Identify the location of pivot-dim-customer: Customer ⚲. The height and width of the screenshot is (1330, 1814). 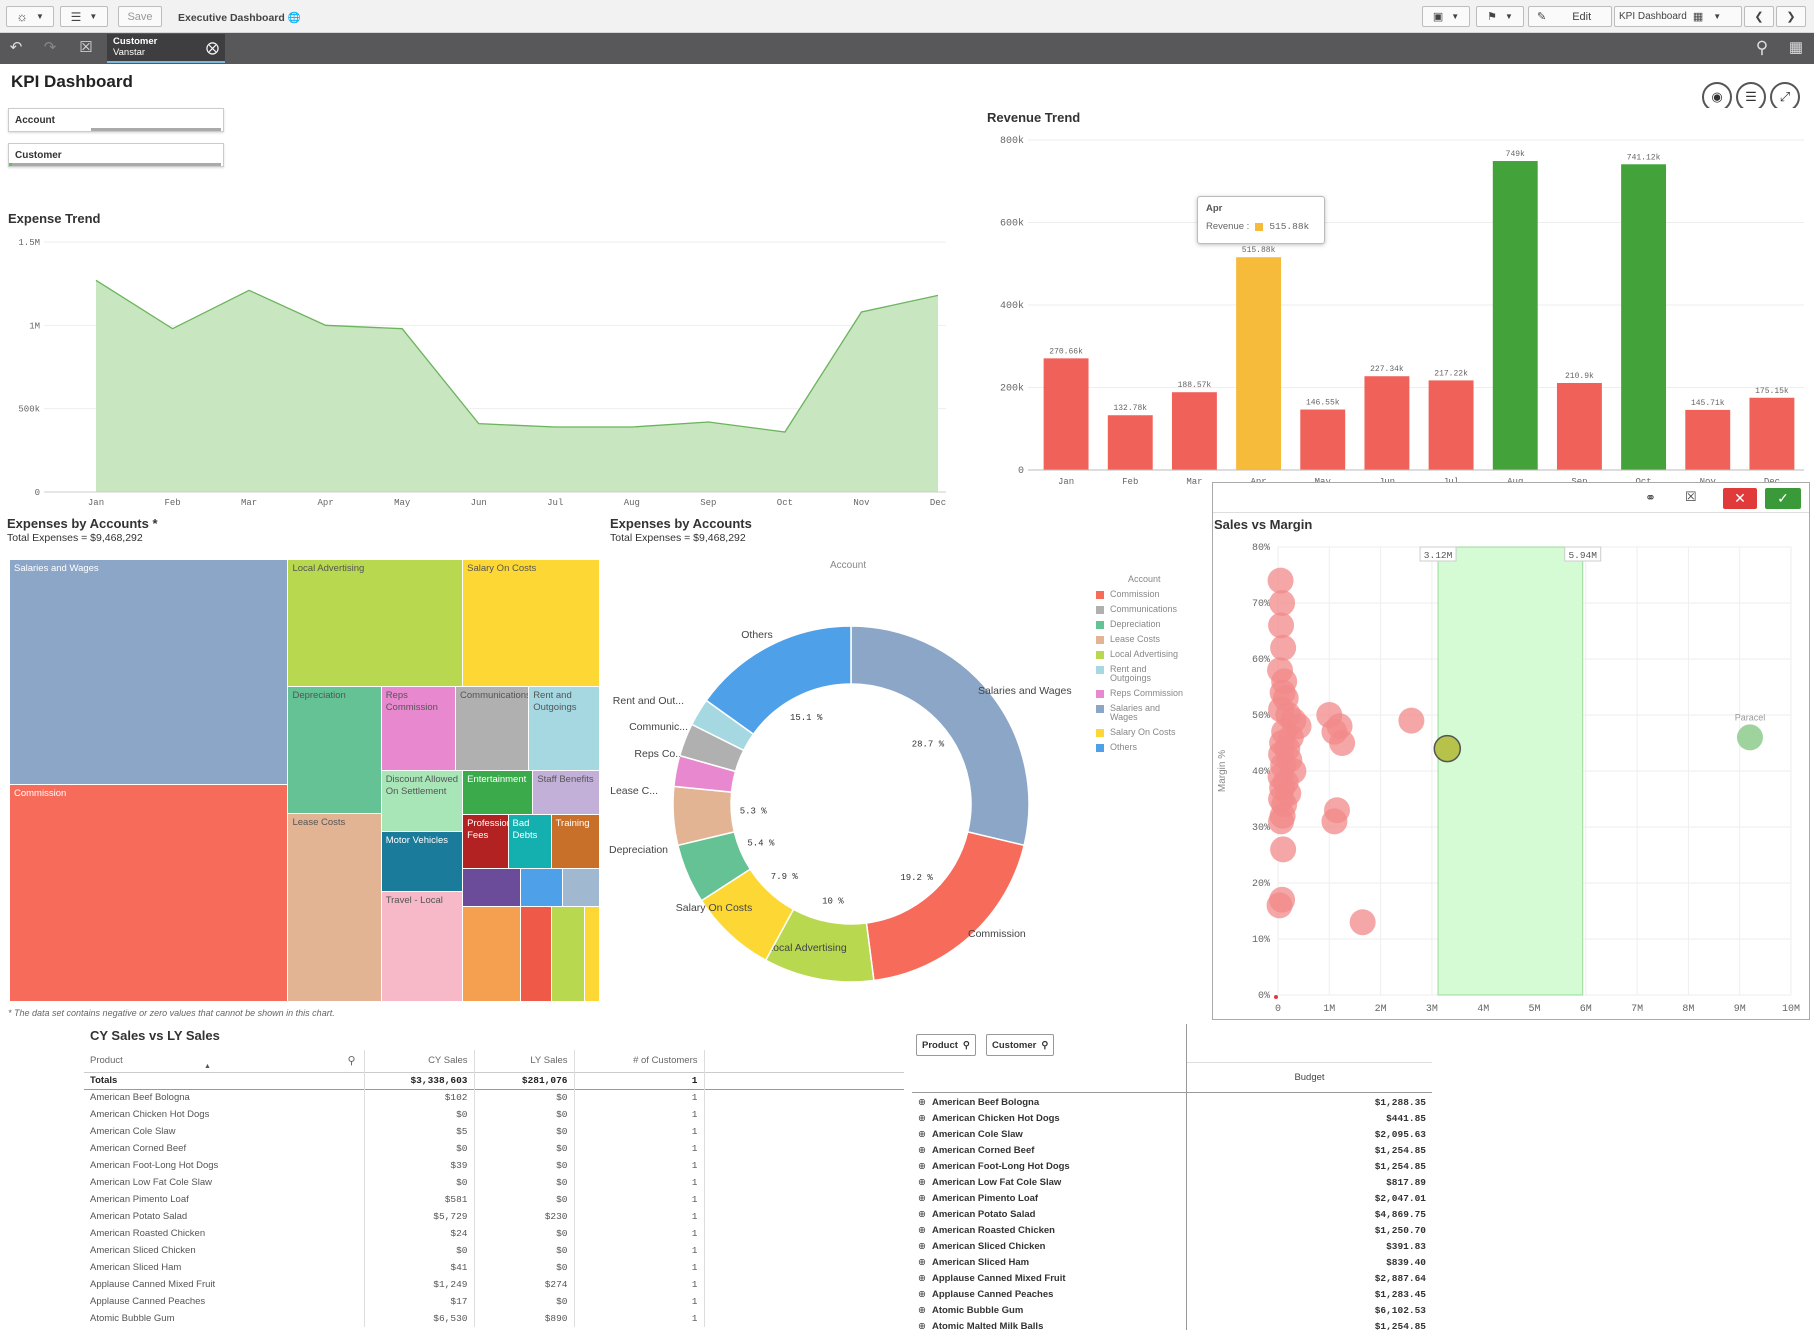
(1020, 1045).